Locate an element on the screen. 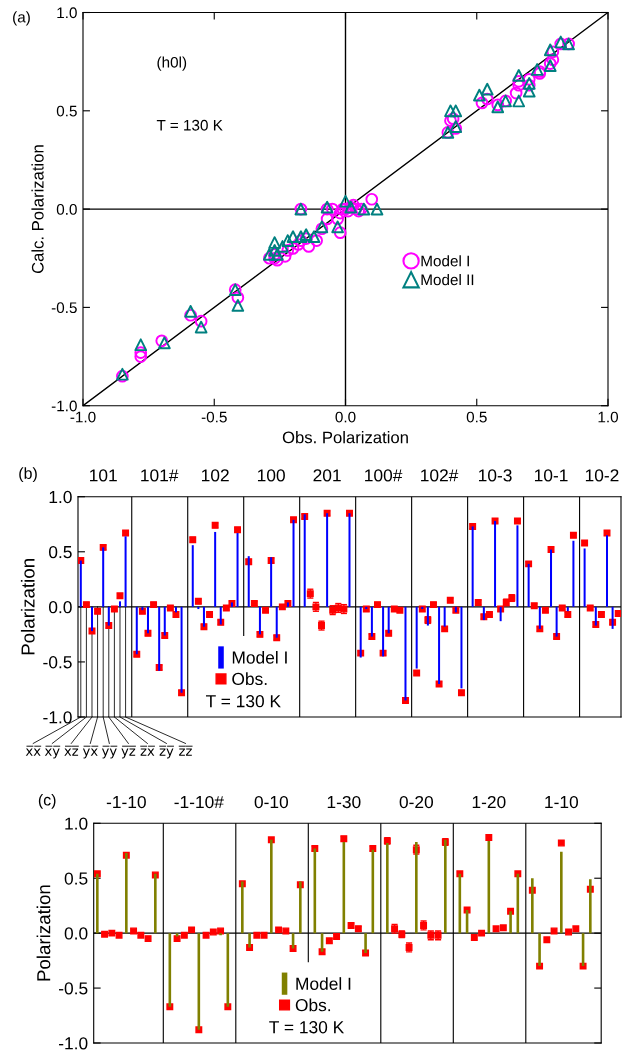 The image size is (623, 1053). text: 0-10 is located at coordinates (271, 802).